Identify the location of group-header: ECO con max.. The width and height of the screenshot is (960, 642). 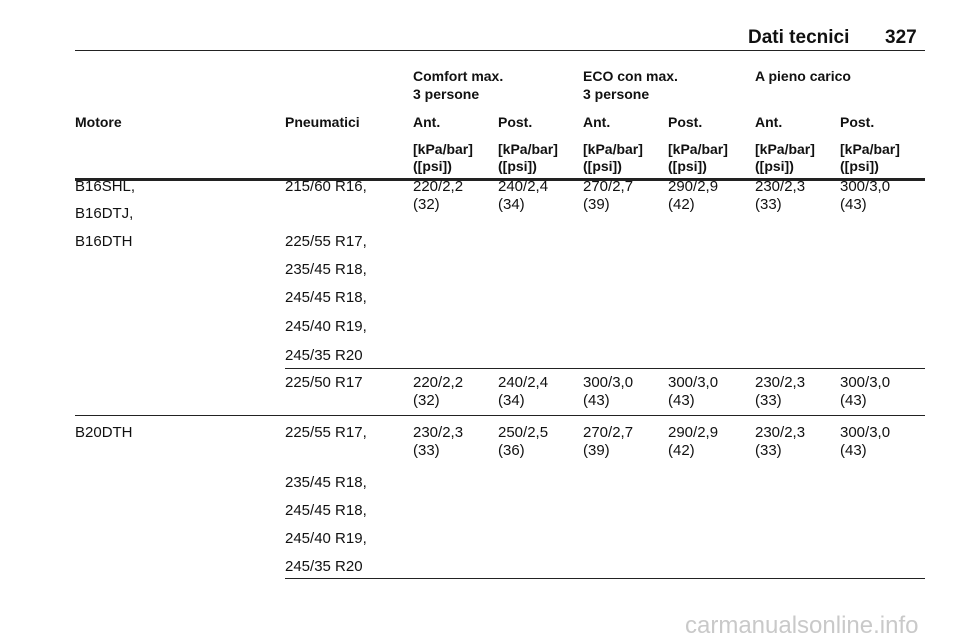
(630, 76).